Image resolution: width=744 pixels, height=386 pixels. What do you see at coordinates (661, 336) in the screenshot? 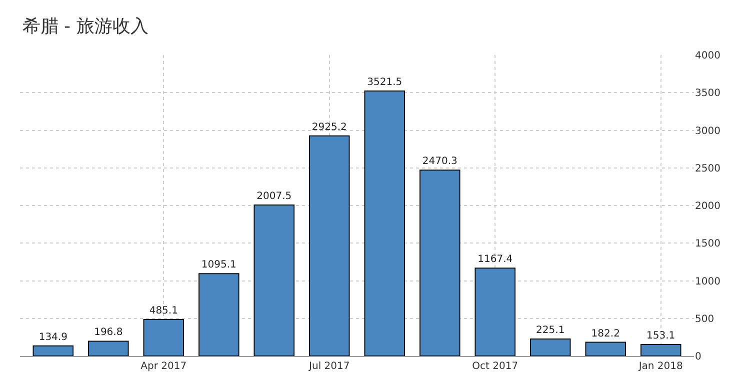
I see `data-label: 153.1` at bounding box center [661, 336].